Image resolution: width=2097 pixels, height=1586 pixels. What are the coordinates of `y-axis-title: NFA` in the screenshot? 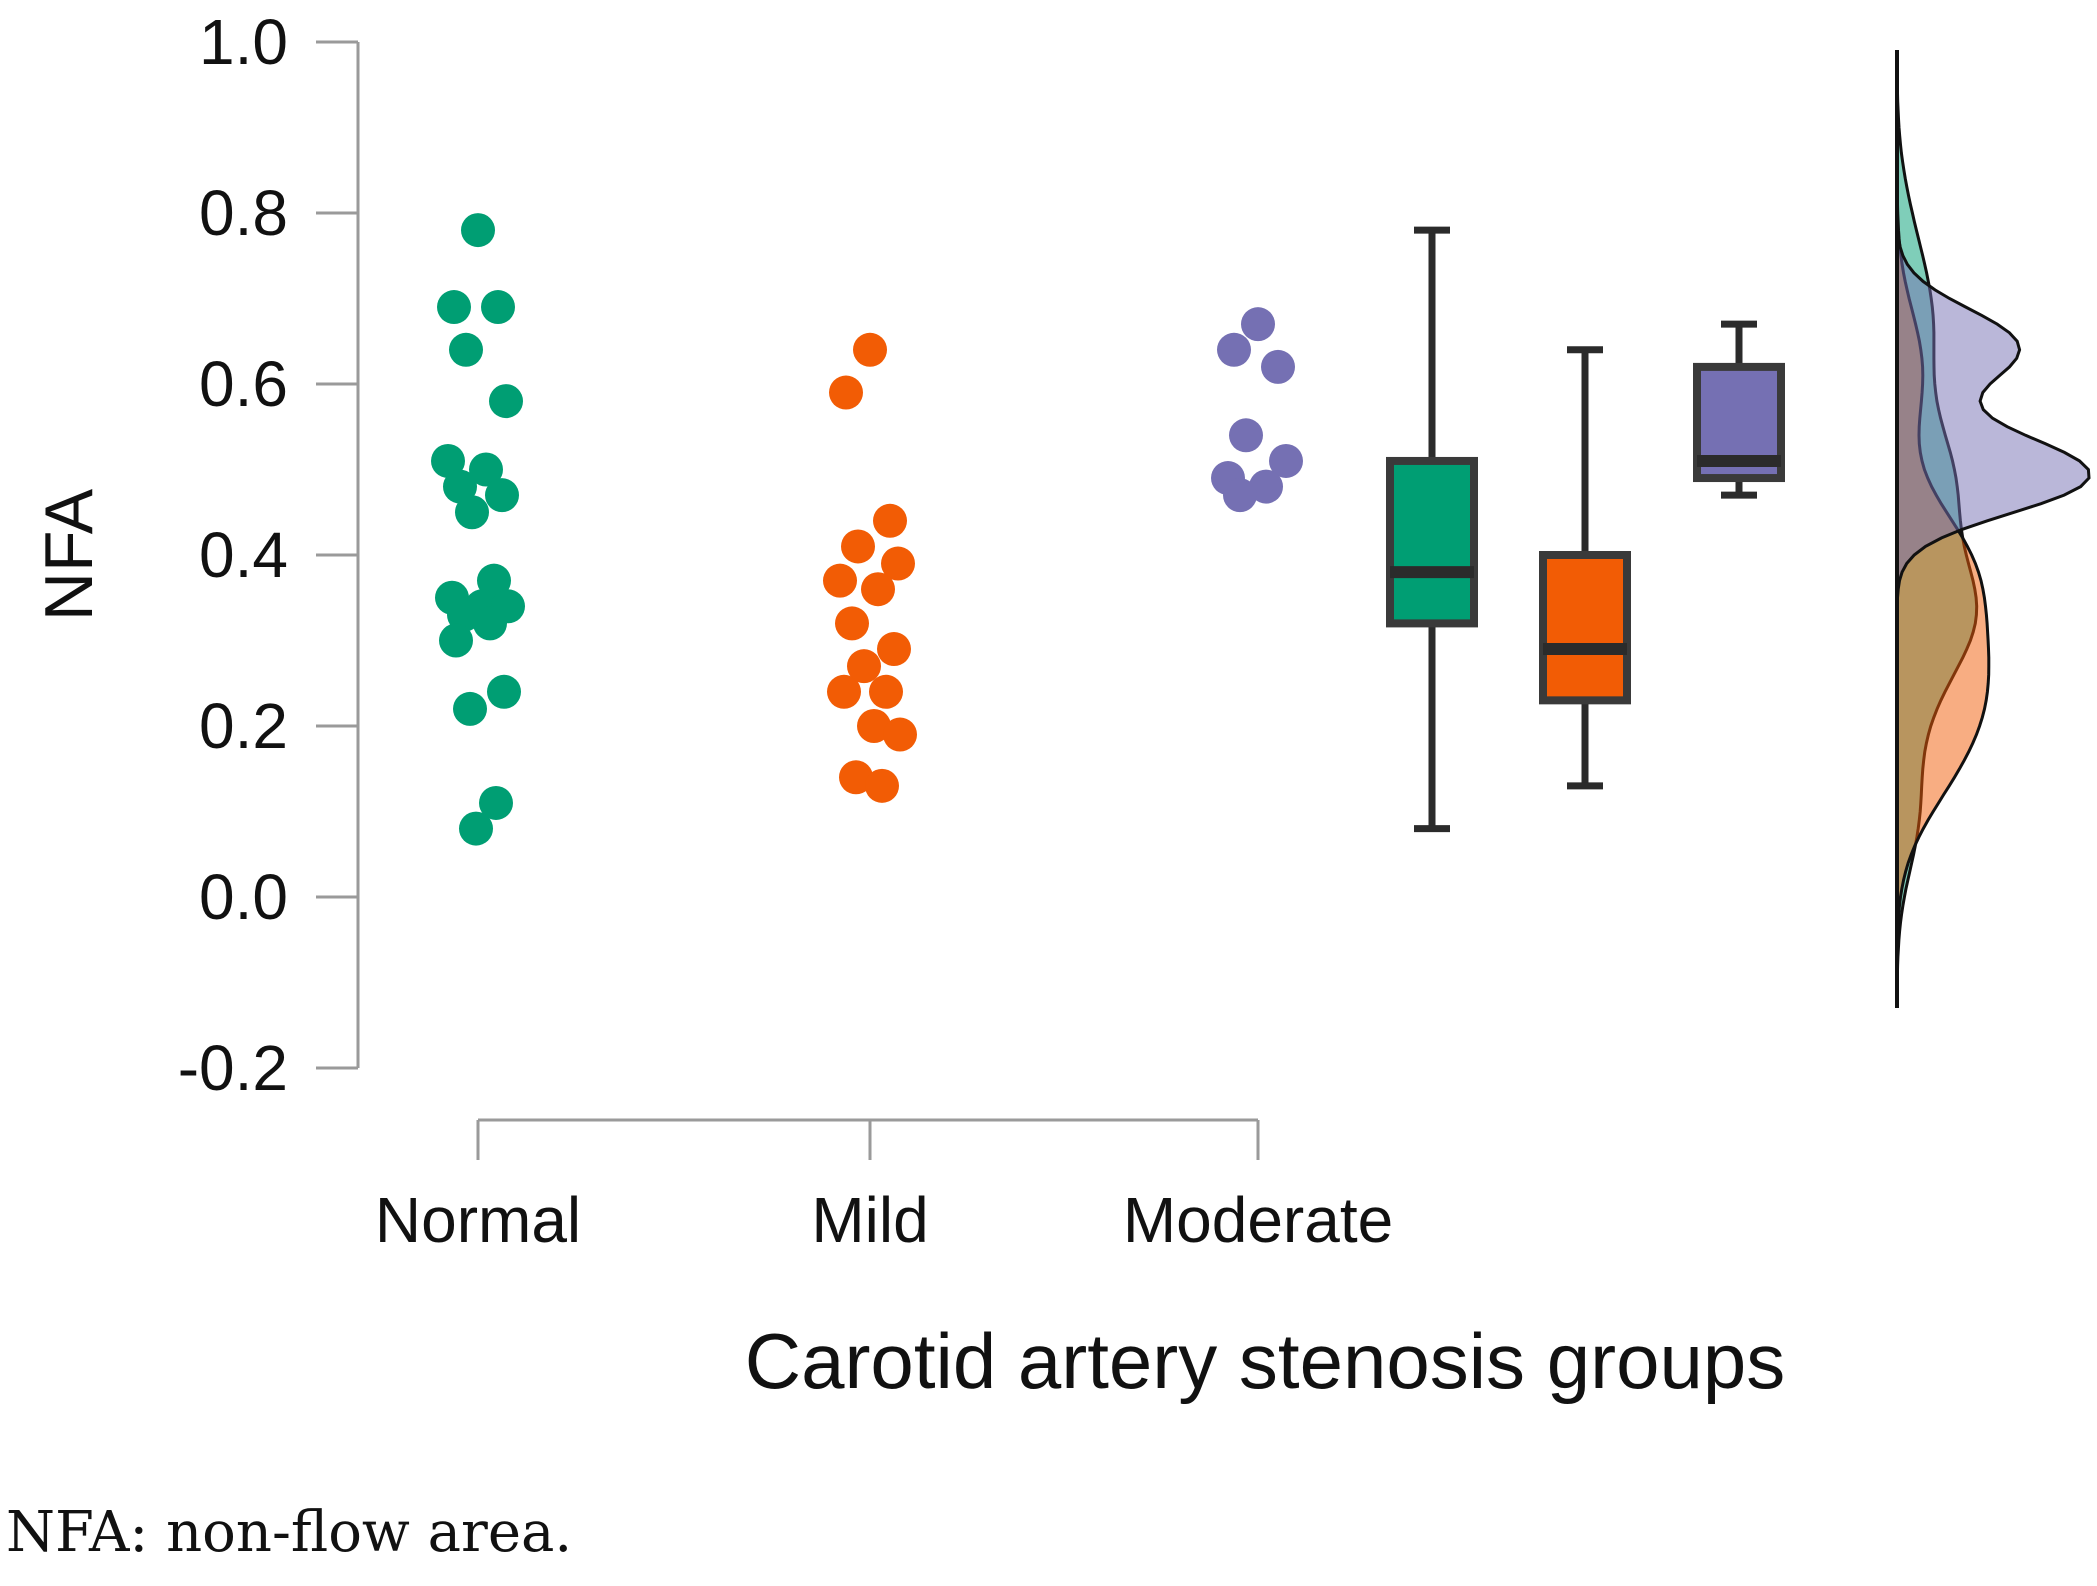 It's located at (69, 554).